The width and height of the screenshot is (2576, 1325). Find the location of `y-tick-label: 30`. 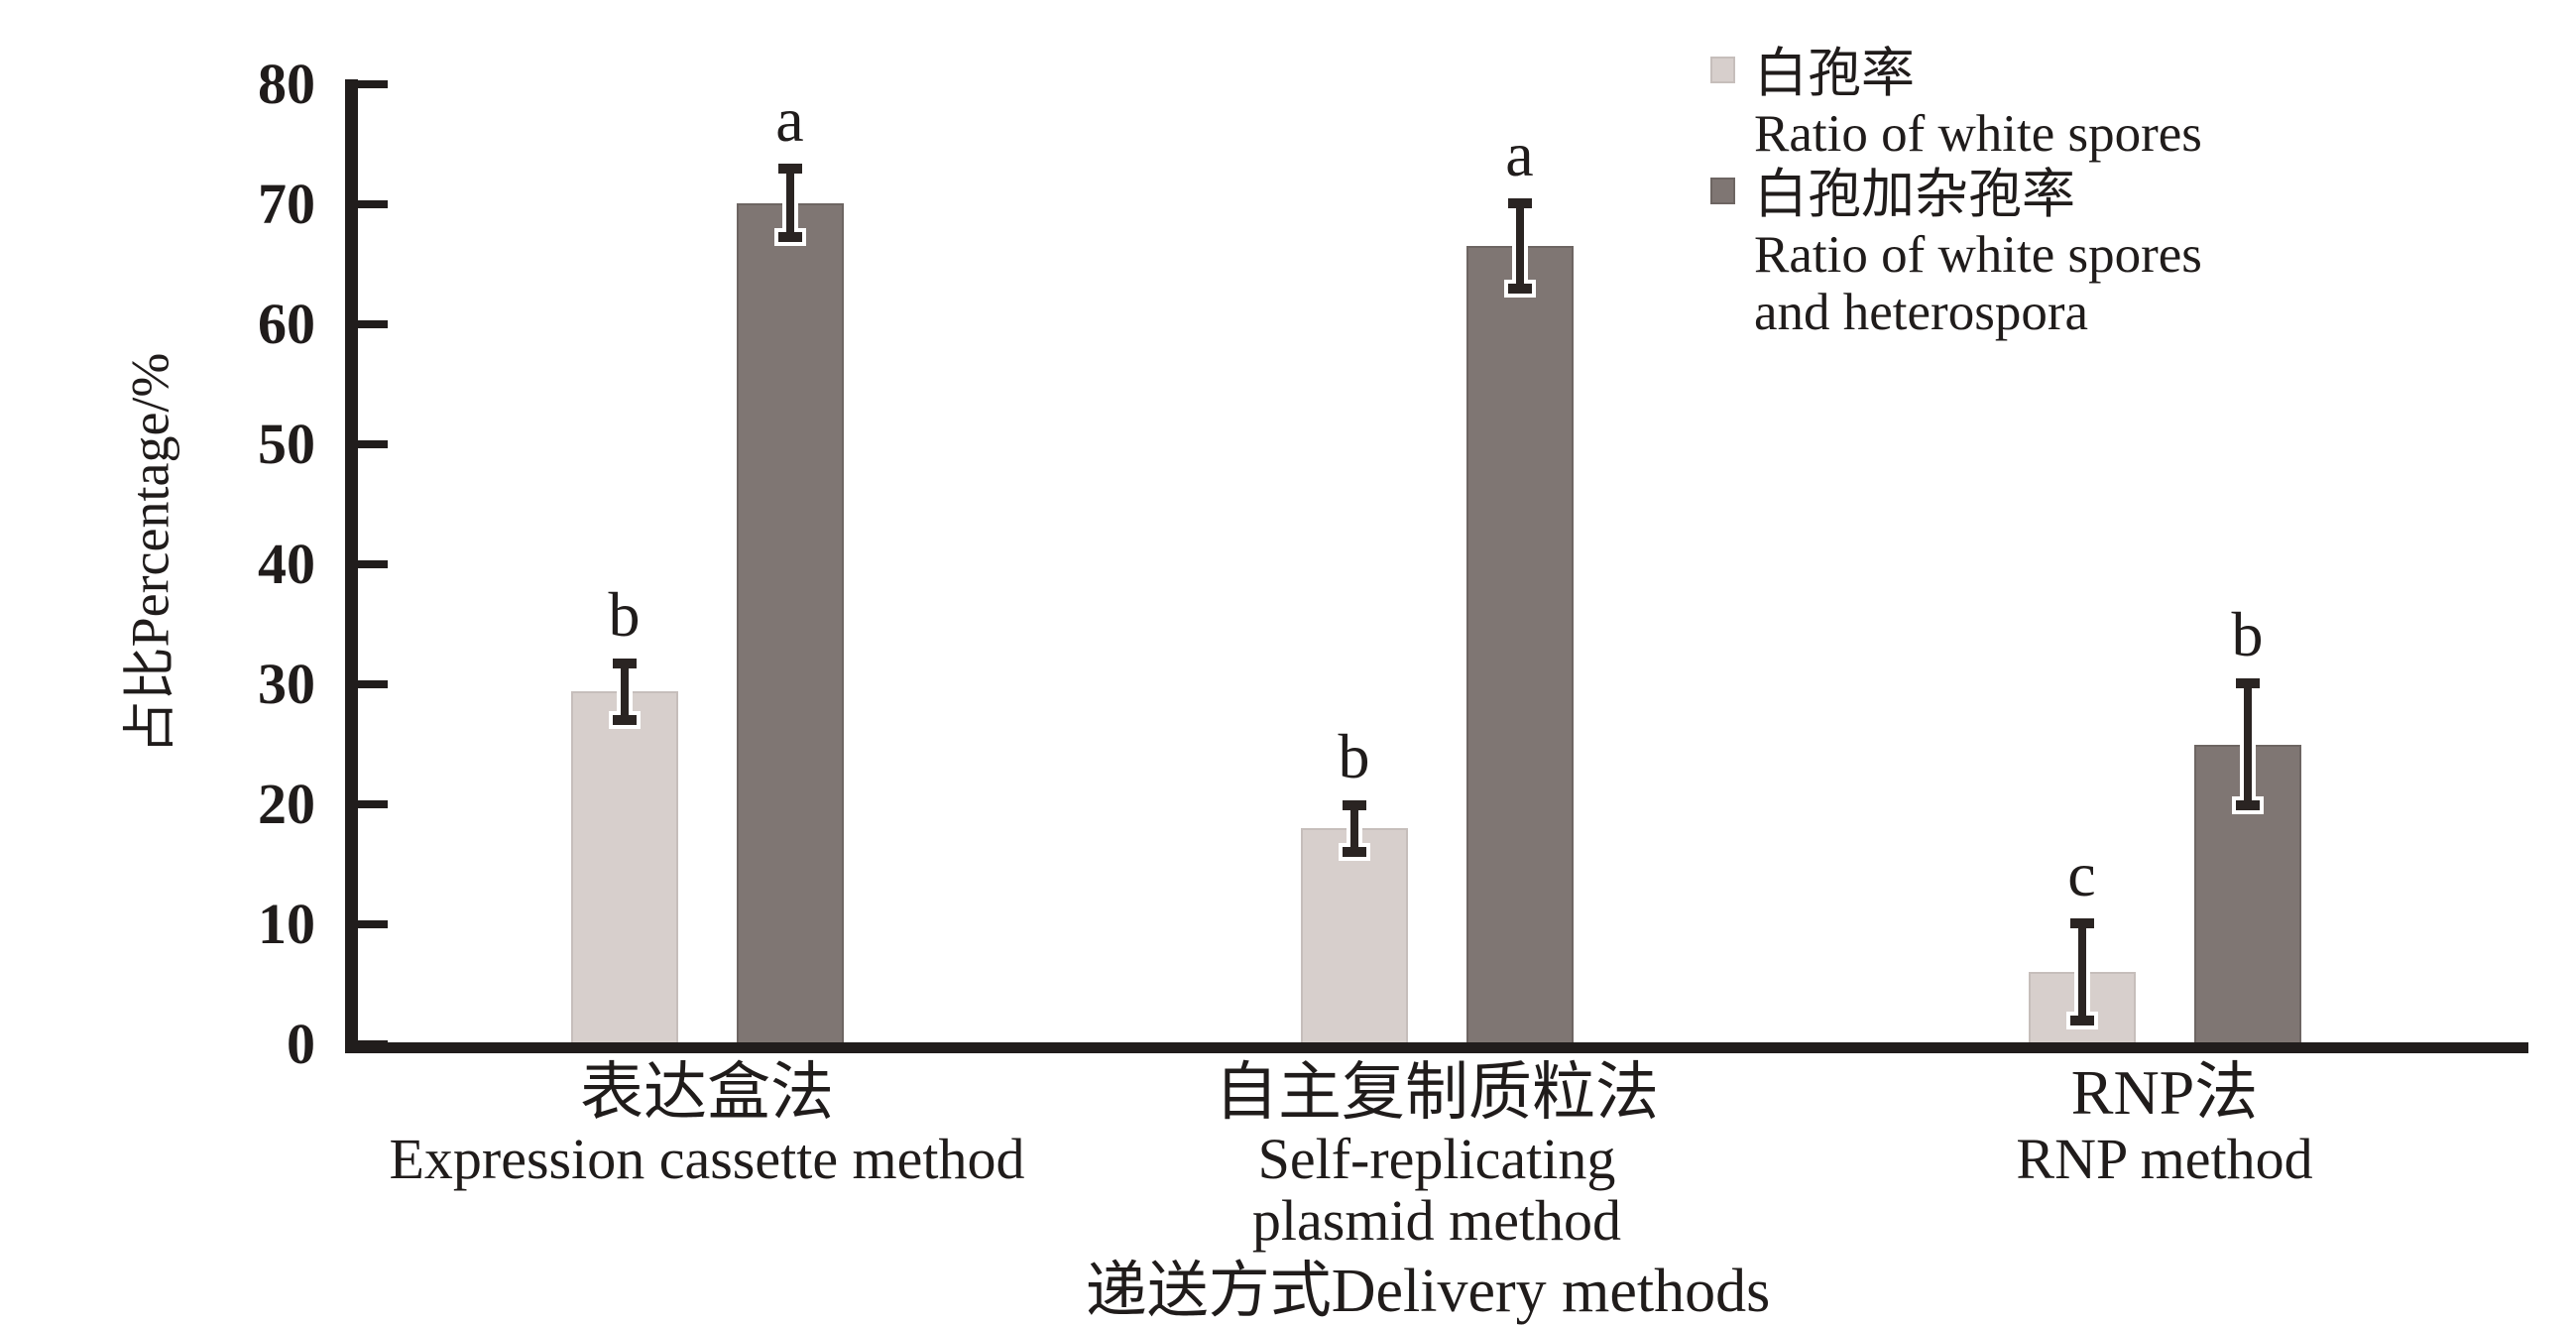

y-tick-label: 30 is located at coordinates (287, 684).